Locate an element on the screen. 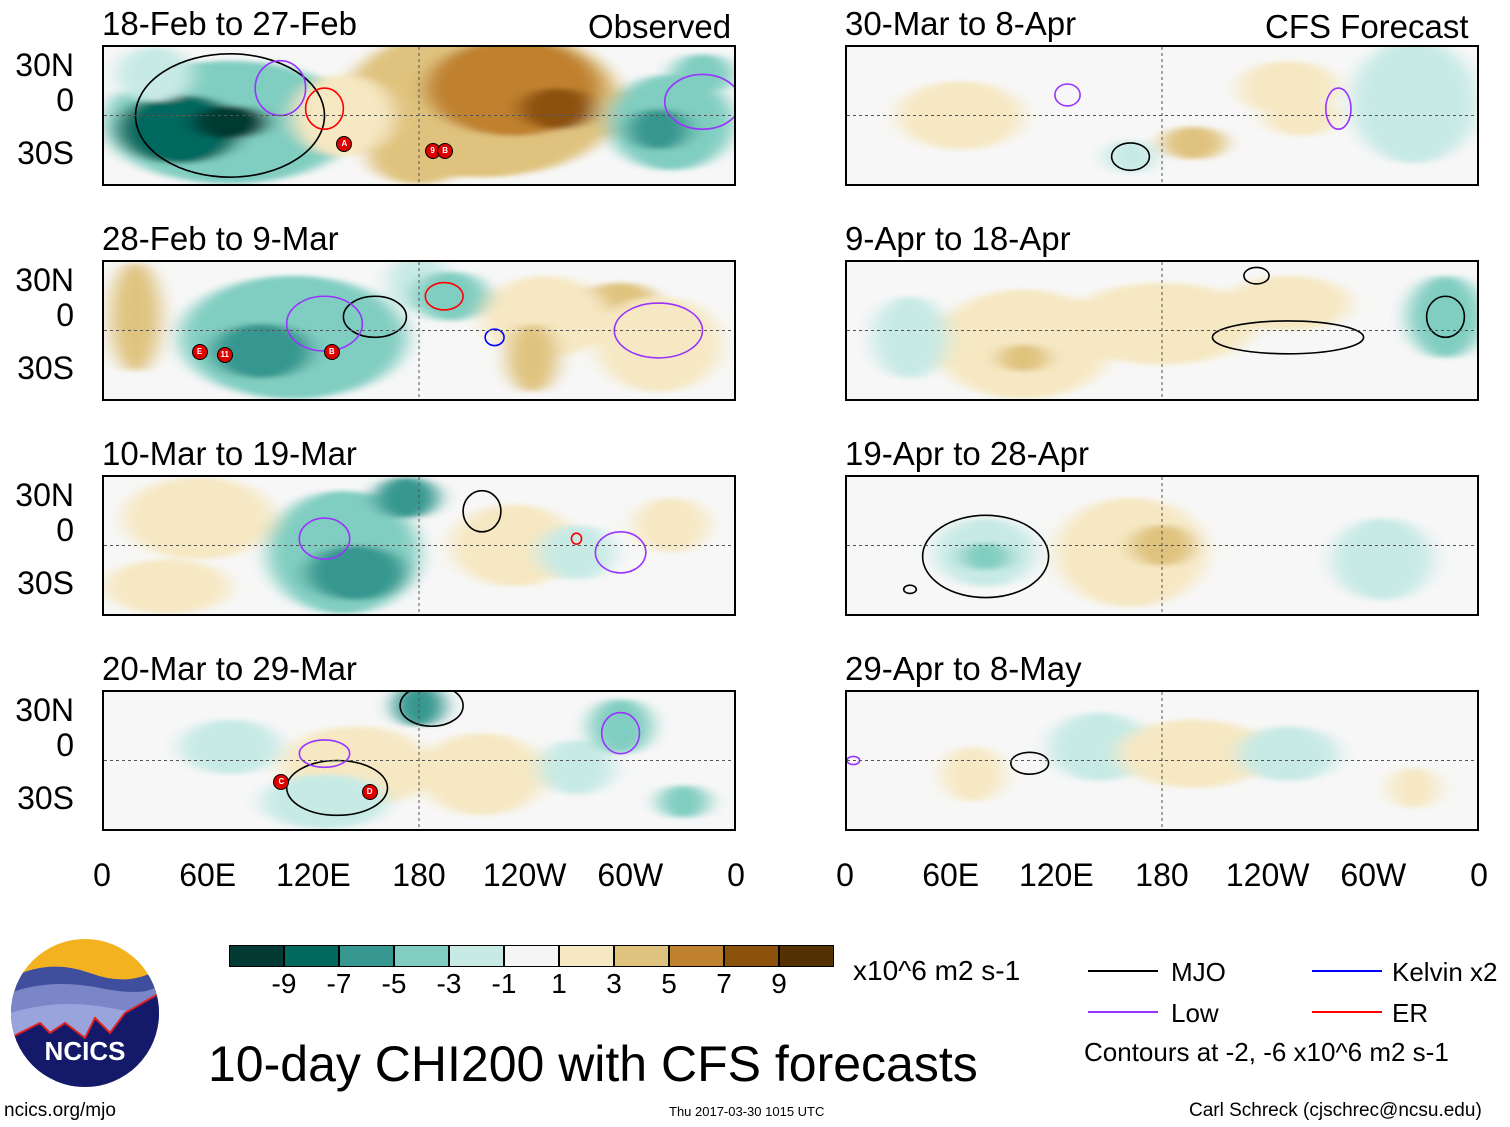 The height and width of the screenshot is (1127, 1510). colorbar-label: 7 is located at coordinates (724, 983).